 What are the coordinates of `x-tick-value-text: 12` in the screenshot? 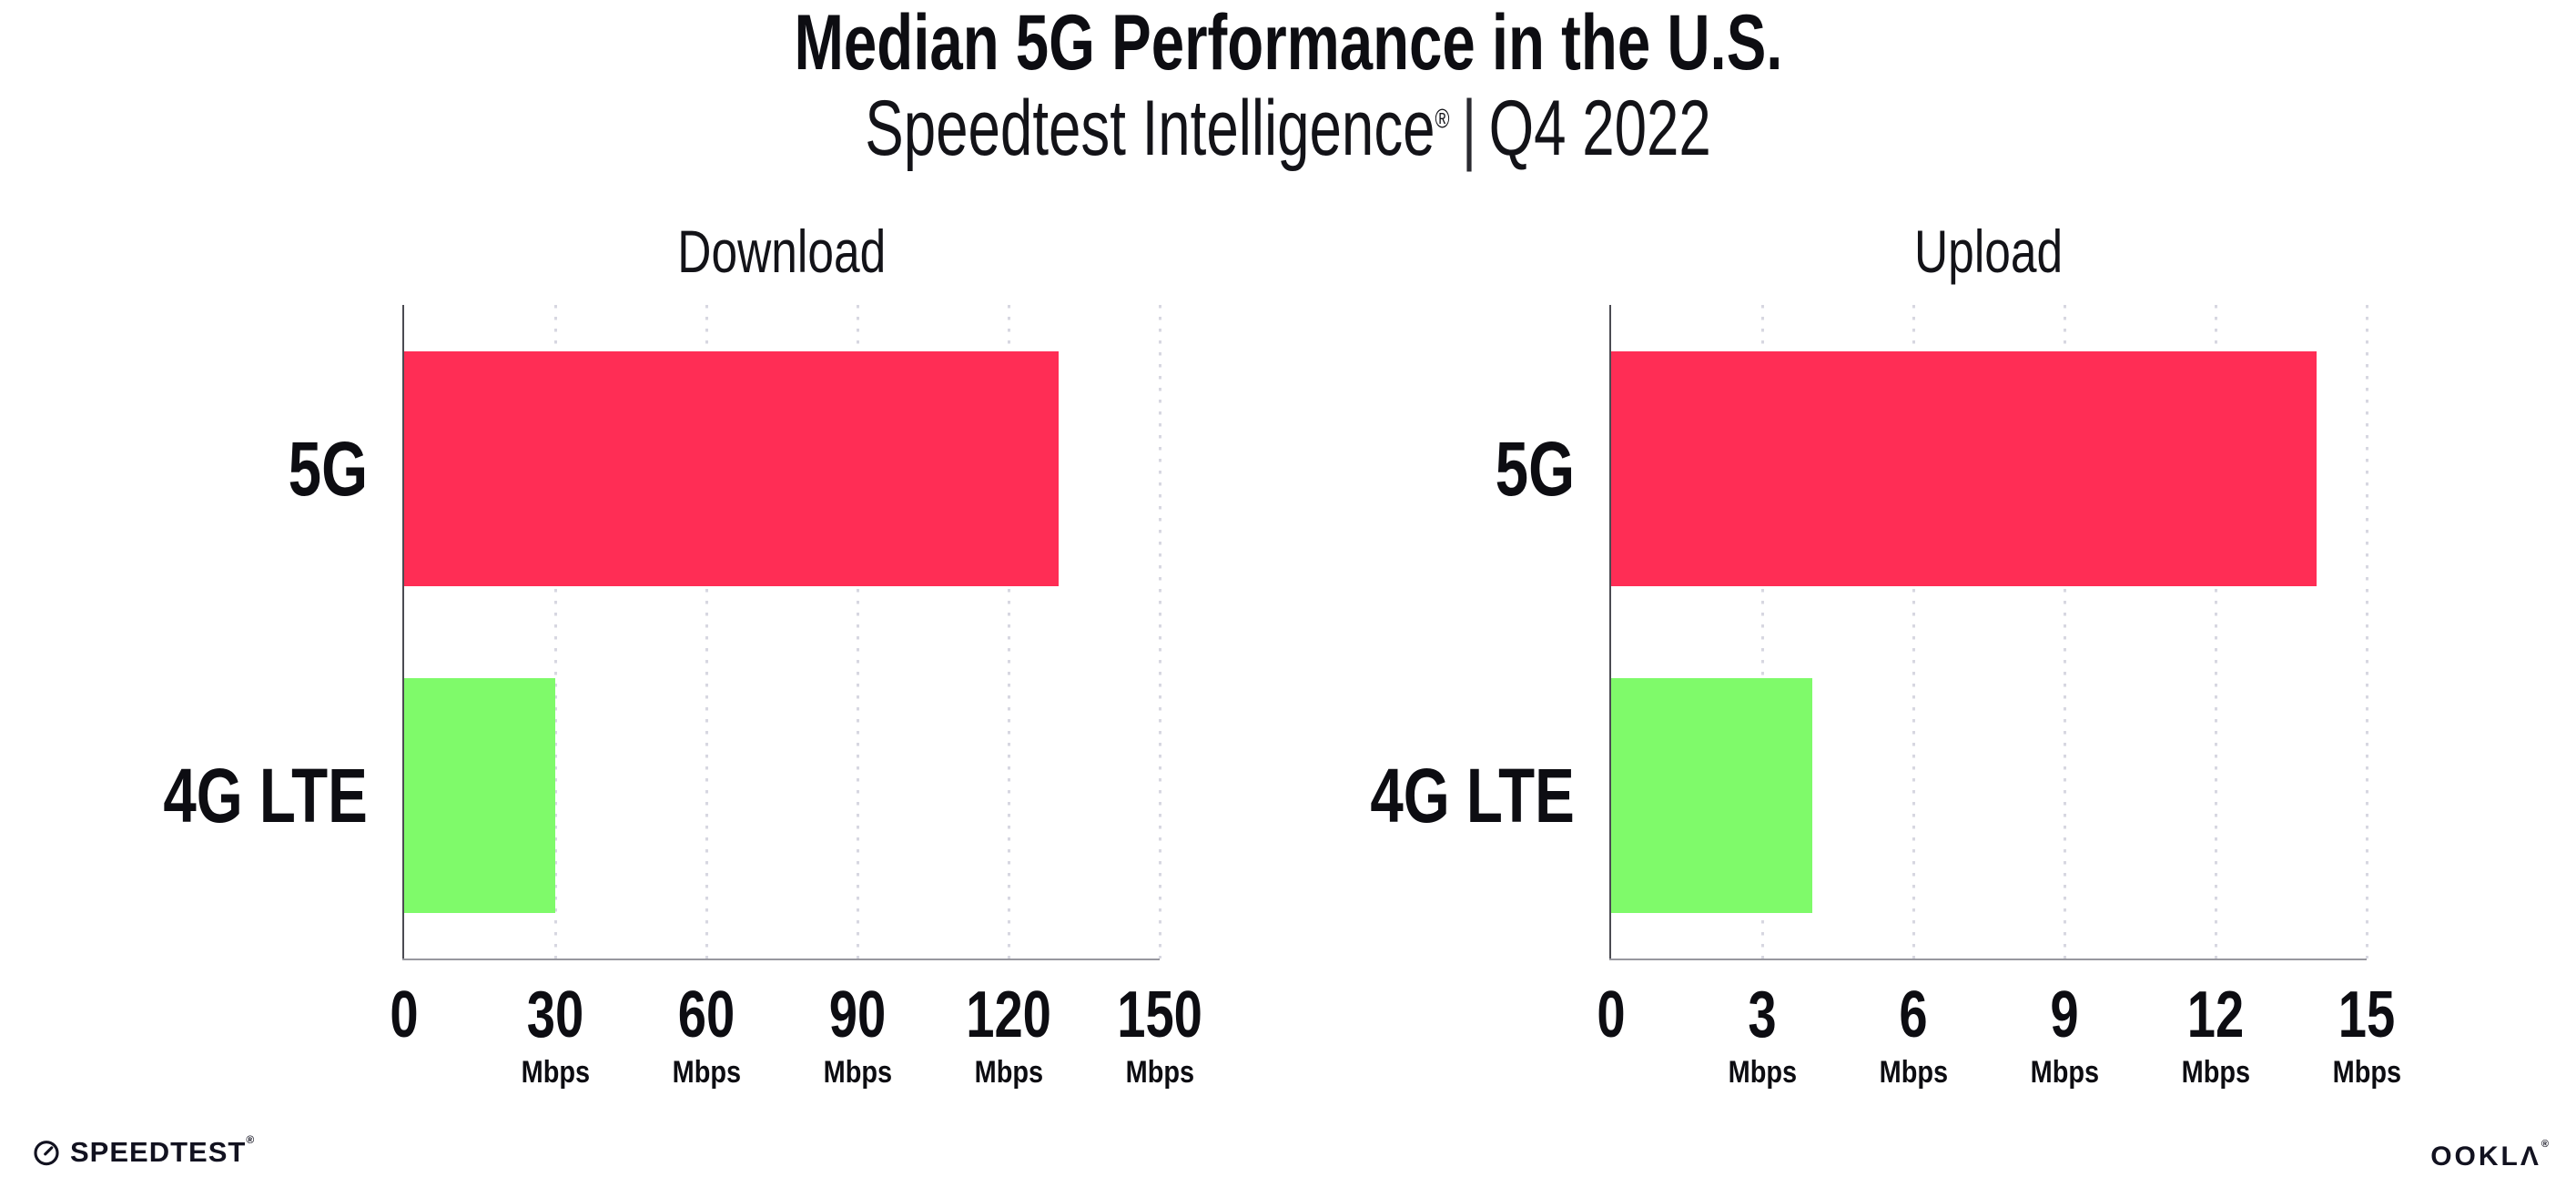 It's located at (2215, 1015).